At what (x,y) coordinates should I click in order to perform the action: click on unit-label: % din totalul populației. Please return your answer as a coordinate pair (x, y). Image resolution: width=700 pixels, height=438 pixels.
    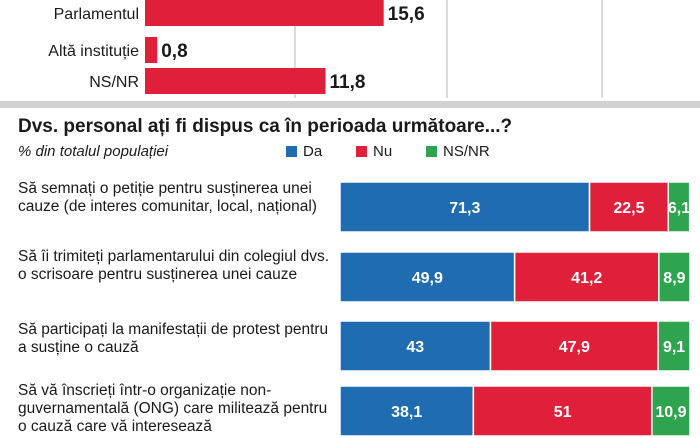
    Looking at the image, I should click on (93, 151).